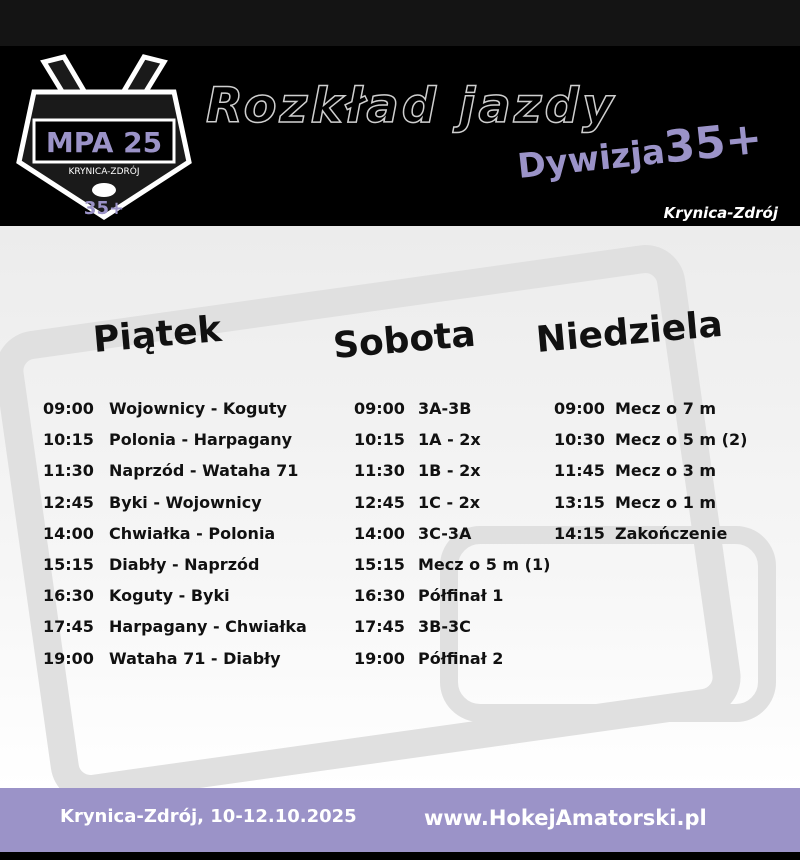  I want to click on tournament-logo: MPA 25 KRYNICA-ZDRÓJ 35+, so click(104, 137).